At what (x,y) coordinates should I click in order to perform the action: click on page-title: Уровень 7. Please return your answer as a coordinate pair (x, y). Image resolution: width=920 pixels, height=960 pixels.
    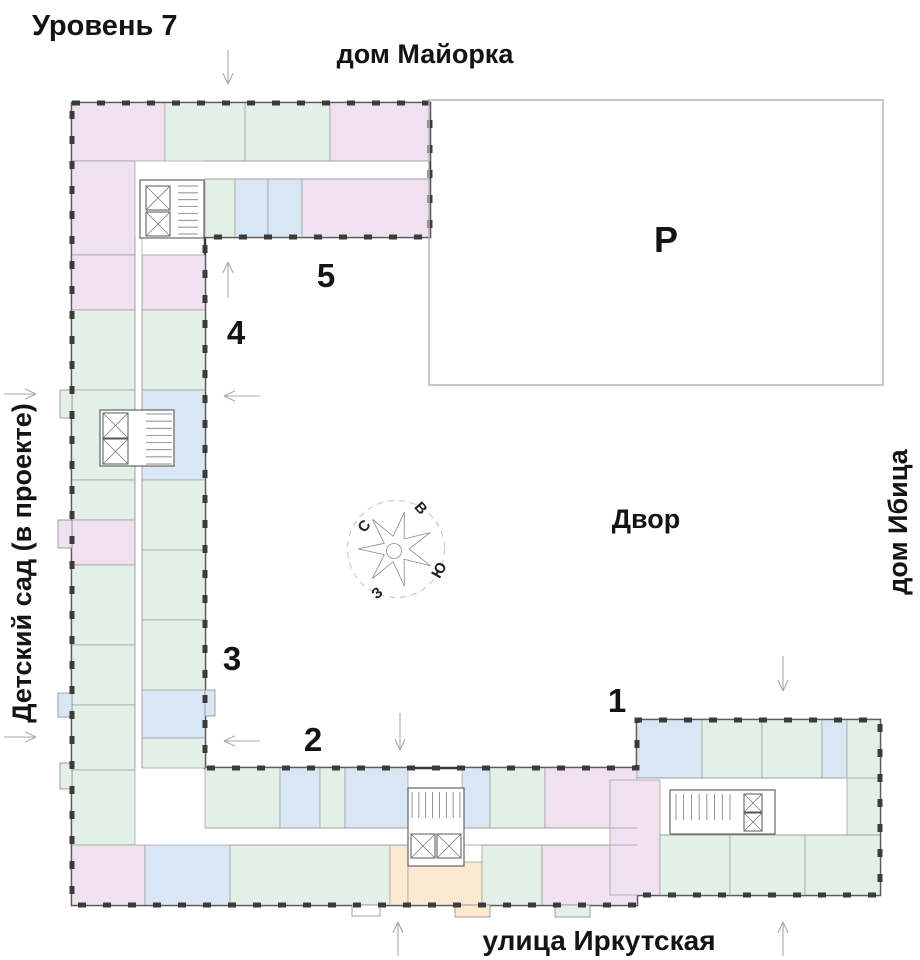
    Looking at the image, I should click on (104, 26).